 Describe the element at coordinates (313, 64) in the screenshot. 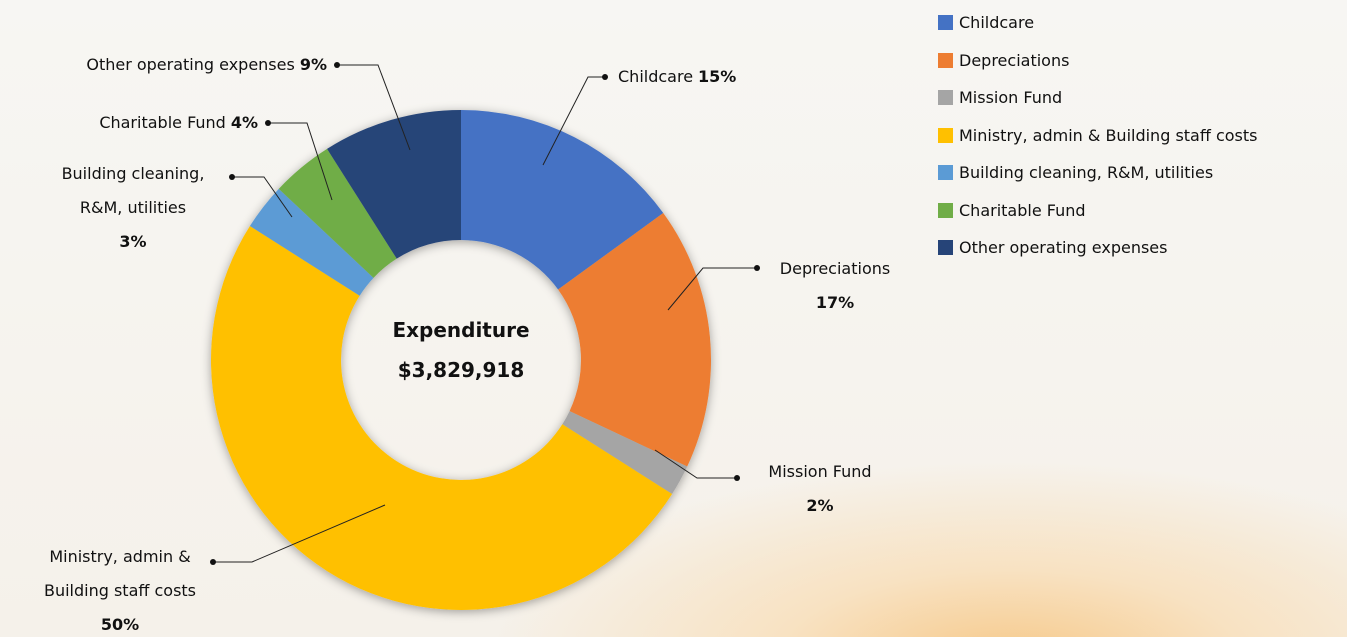

I see `slice-label-value: 9%` at that location.